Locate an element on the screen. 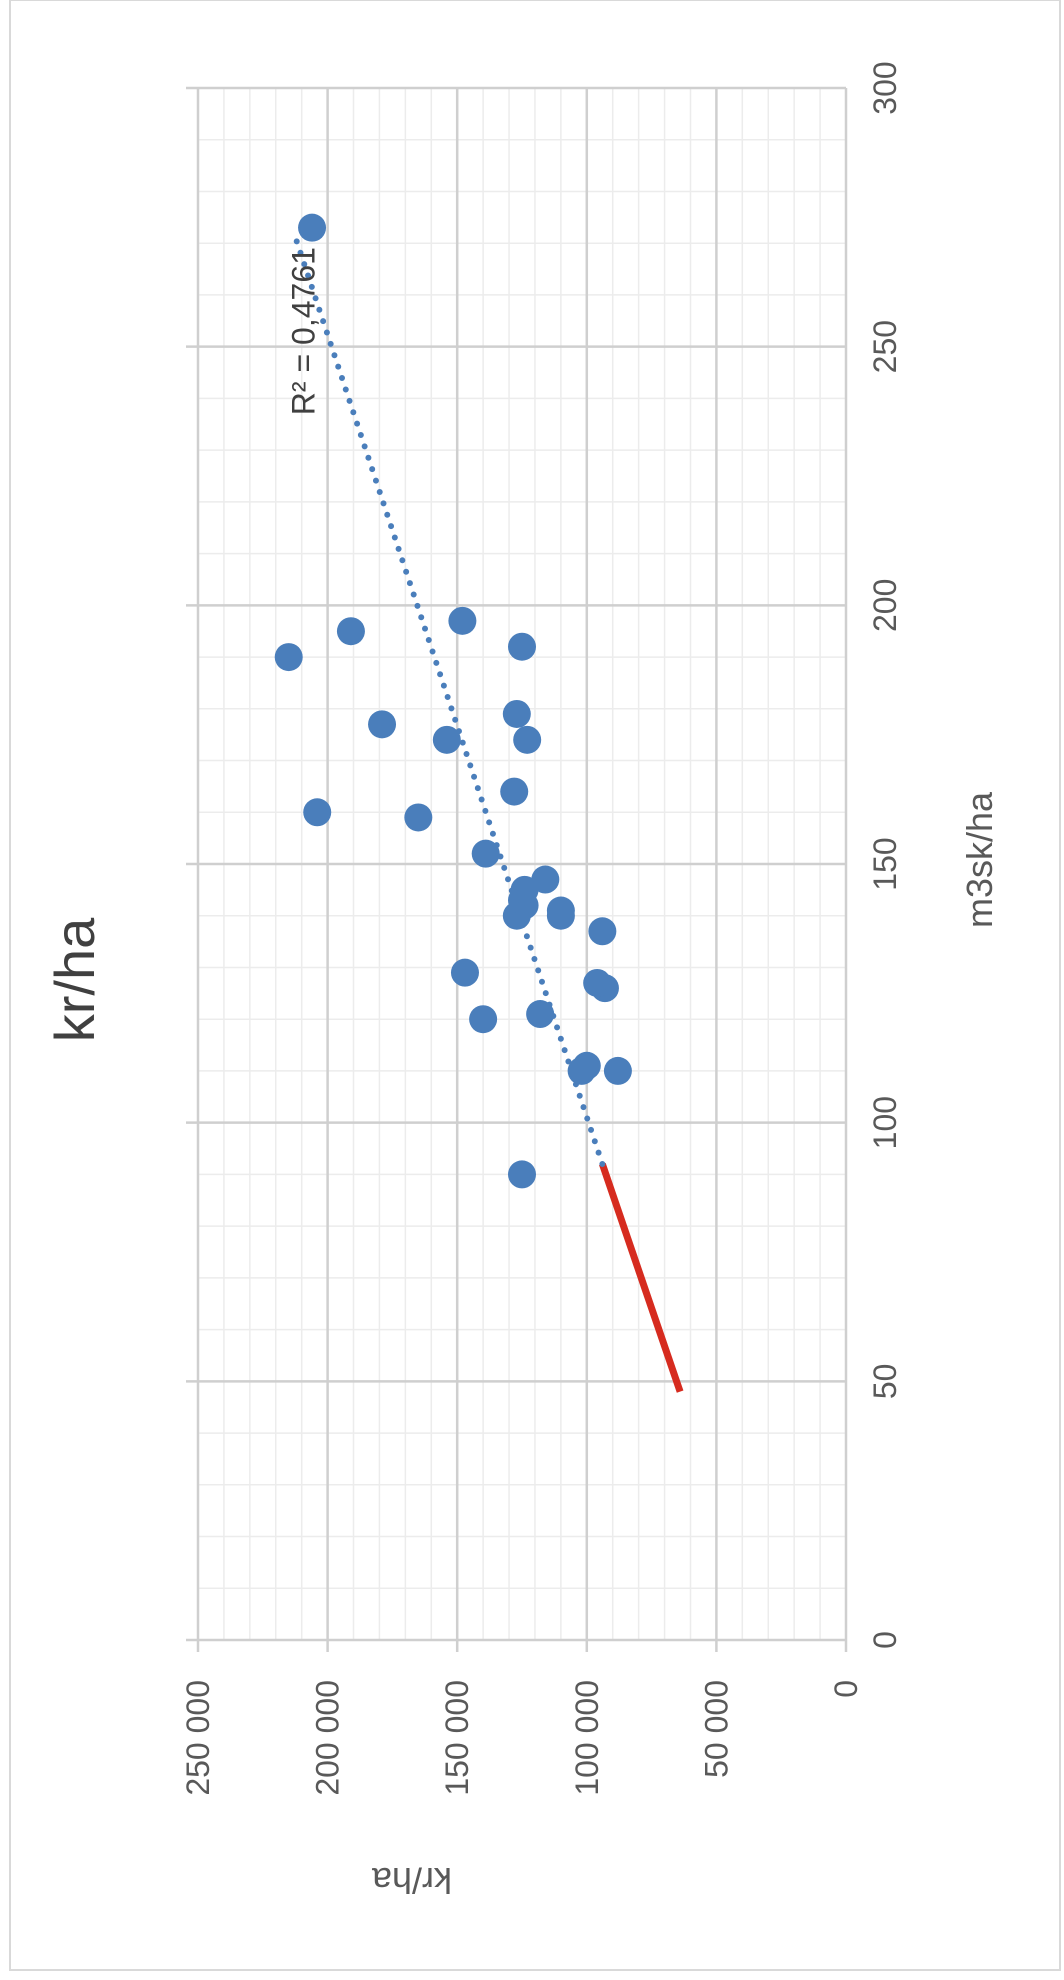  reference-line is located at coordinates (641, 1277).